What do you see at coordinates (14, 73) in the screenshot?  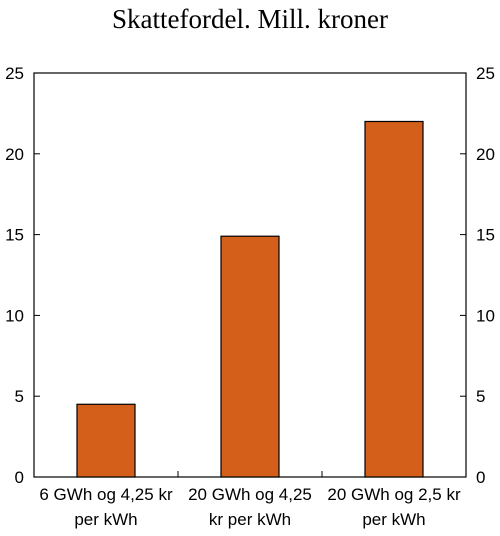 I see `y-tick-label-left: 25` at bounding box center [14, 73].